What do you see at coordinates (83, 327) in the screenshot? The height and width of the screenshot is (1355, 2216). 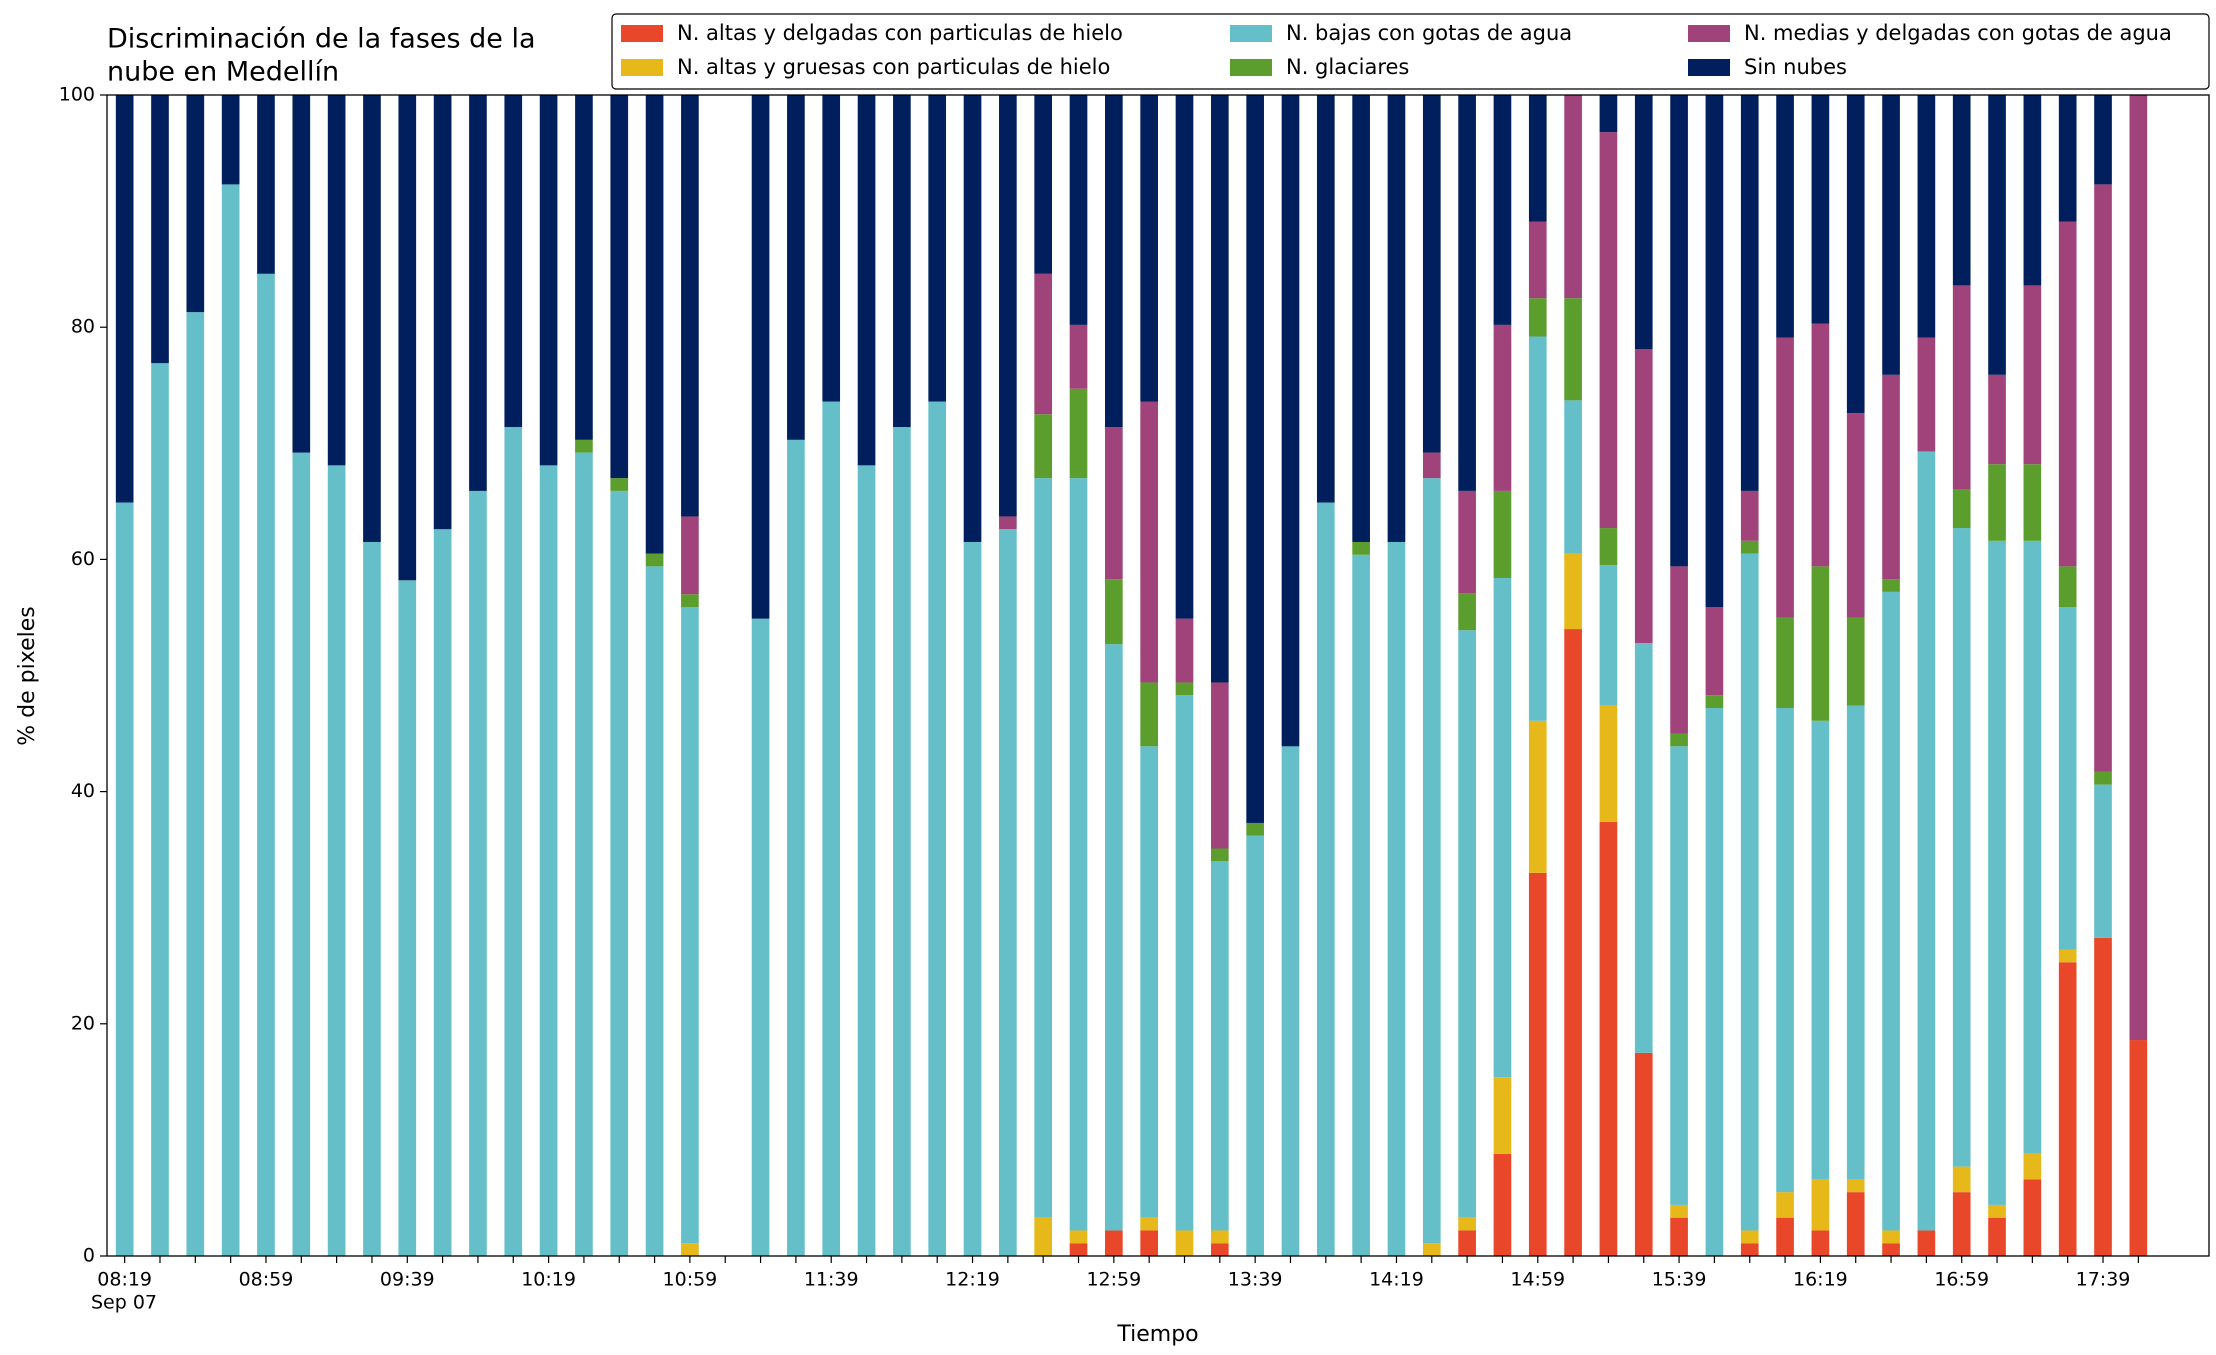 I see `y-tick-label: 80` at bounding box center [83, 327].